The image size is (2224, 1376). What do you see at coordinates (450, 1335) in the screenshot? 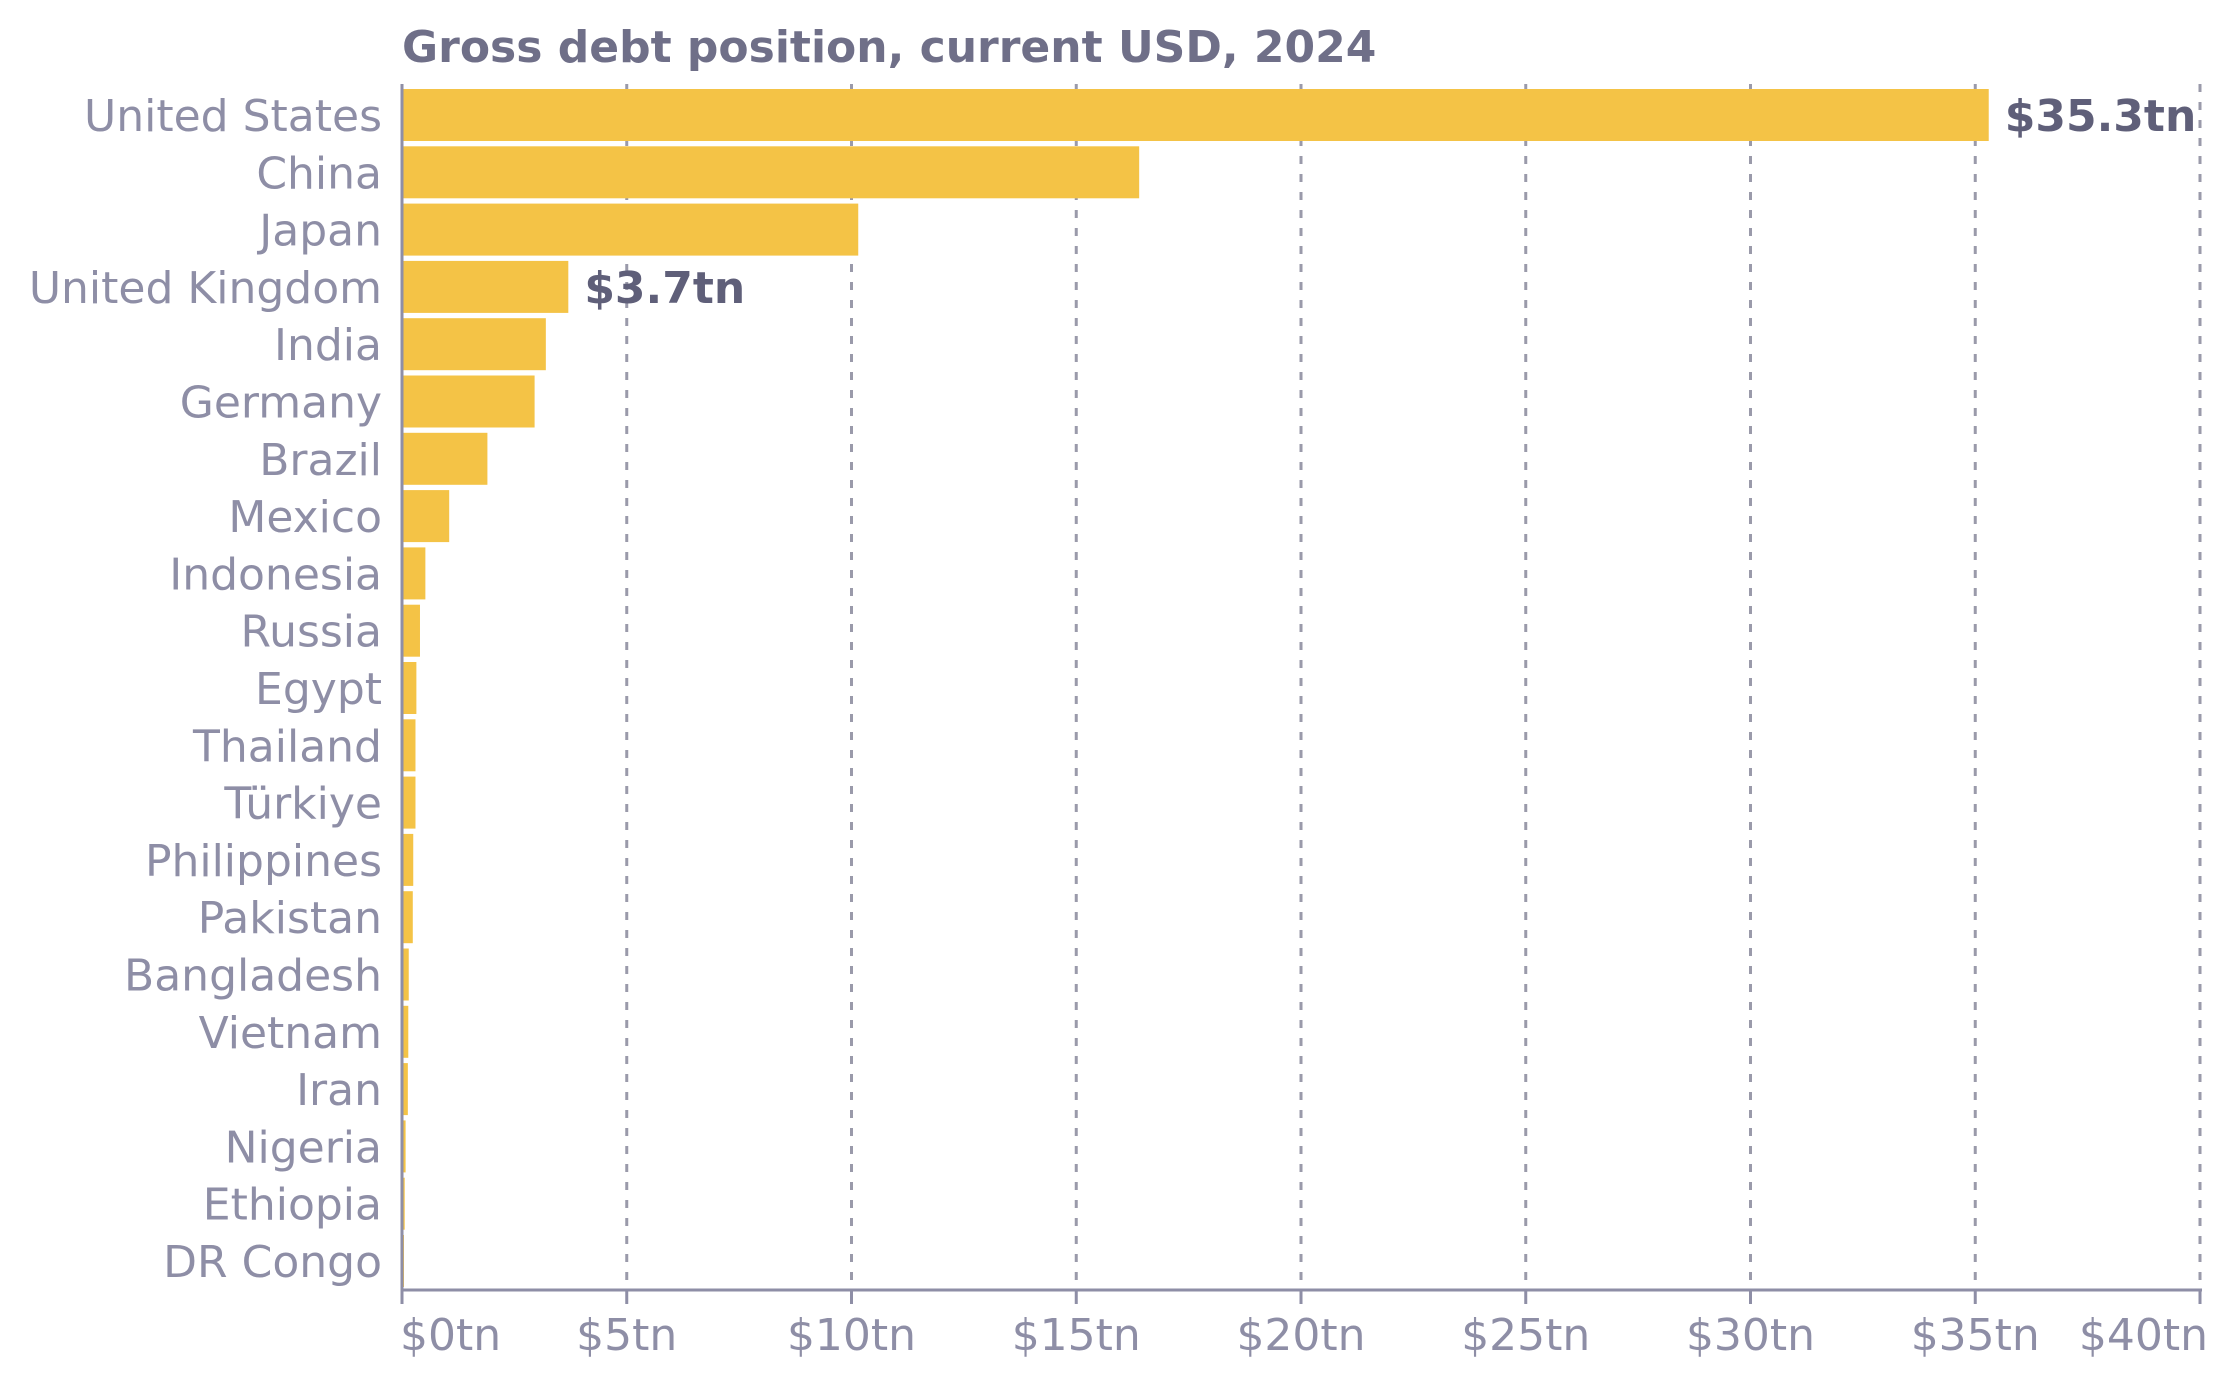
I see `tick-label-0: $0tn` at bounding box center [450, 1335].